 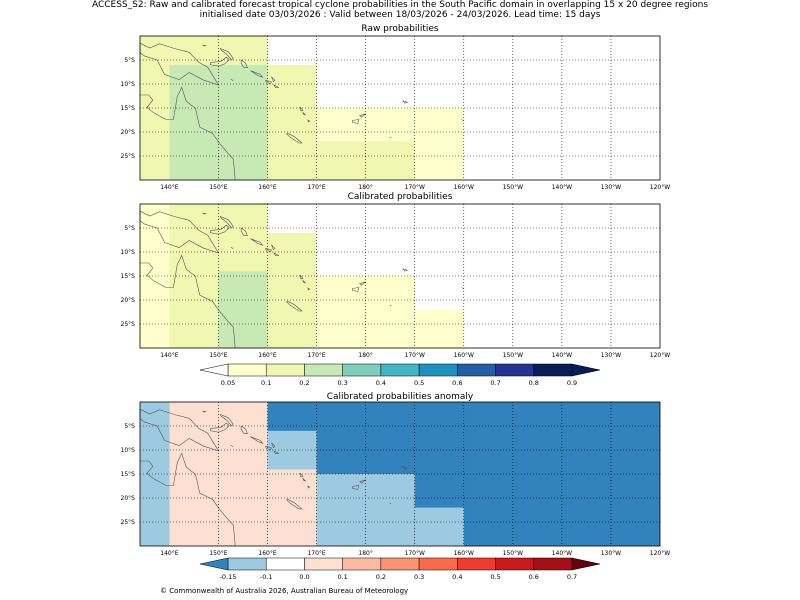 I want to click on colorbar-tick-label: -0.1, so click(x=266, y=577).